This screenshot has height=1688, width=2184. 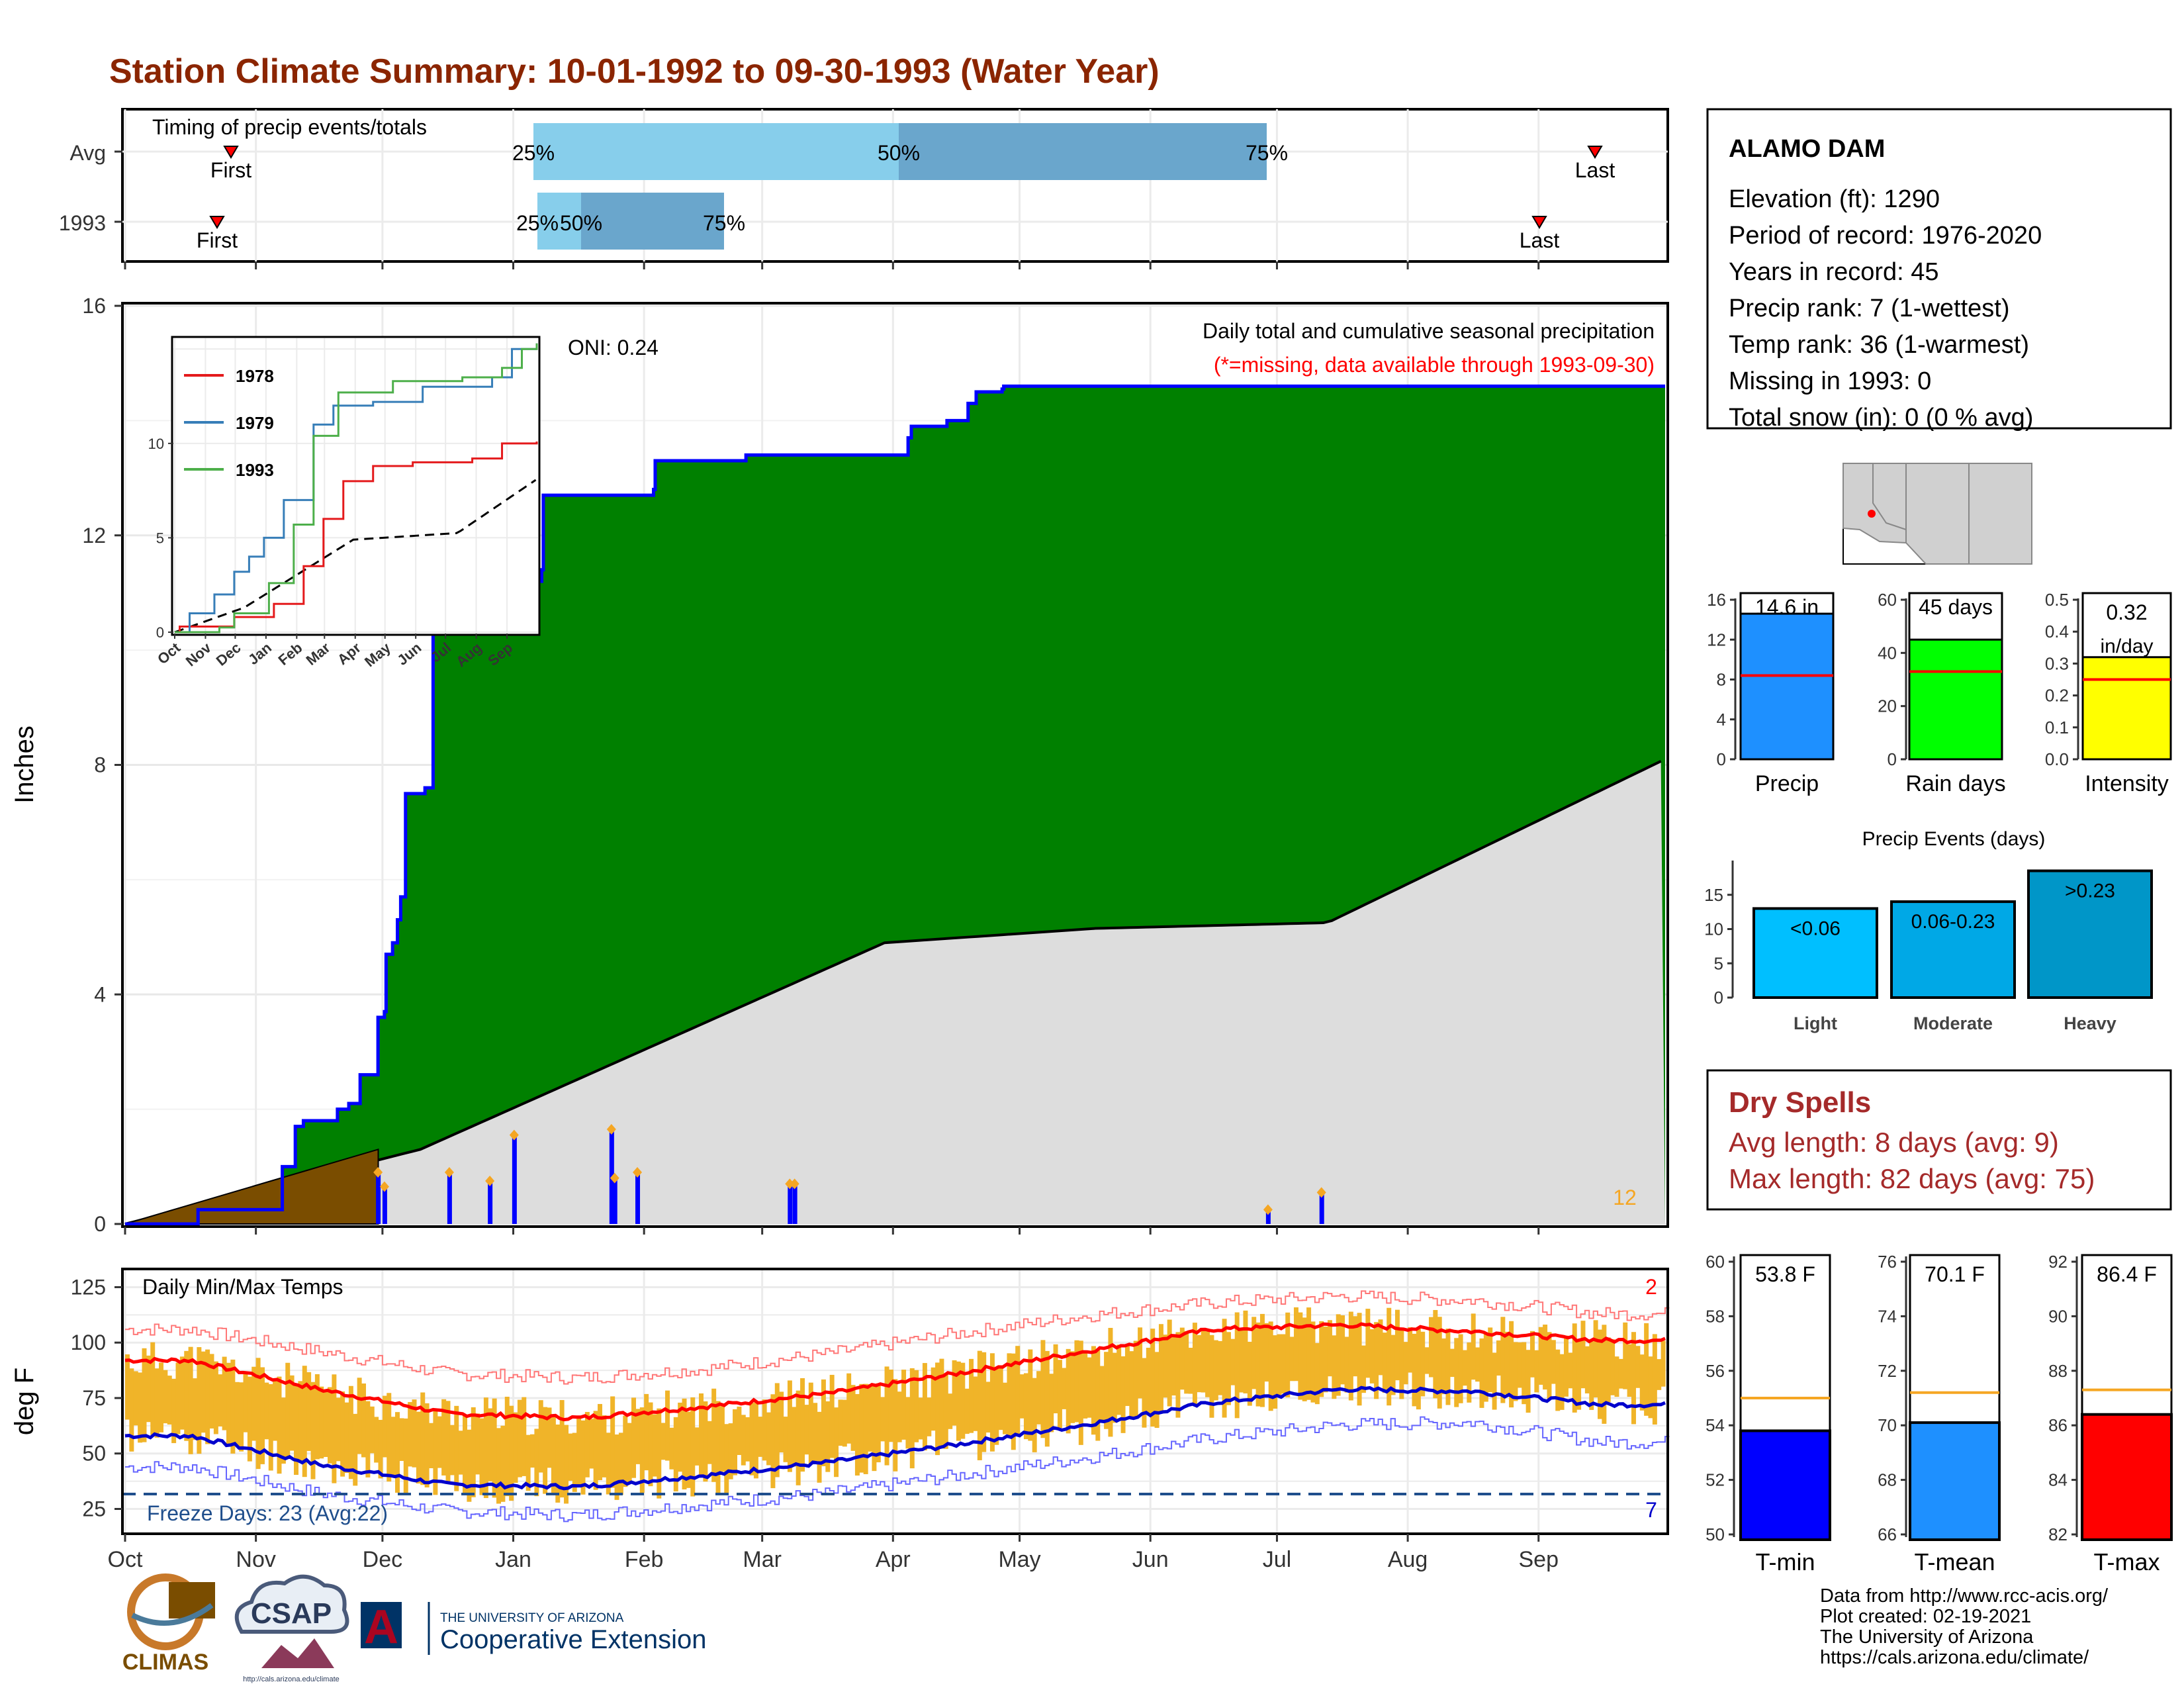 I want to click on summary-ytick: 0.1, so click(x=2057, y=727).